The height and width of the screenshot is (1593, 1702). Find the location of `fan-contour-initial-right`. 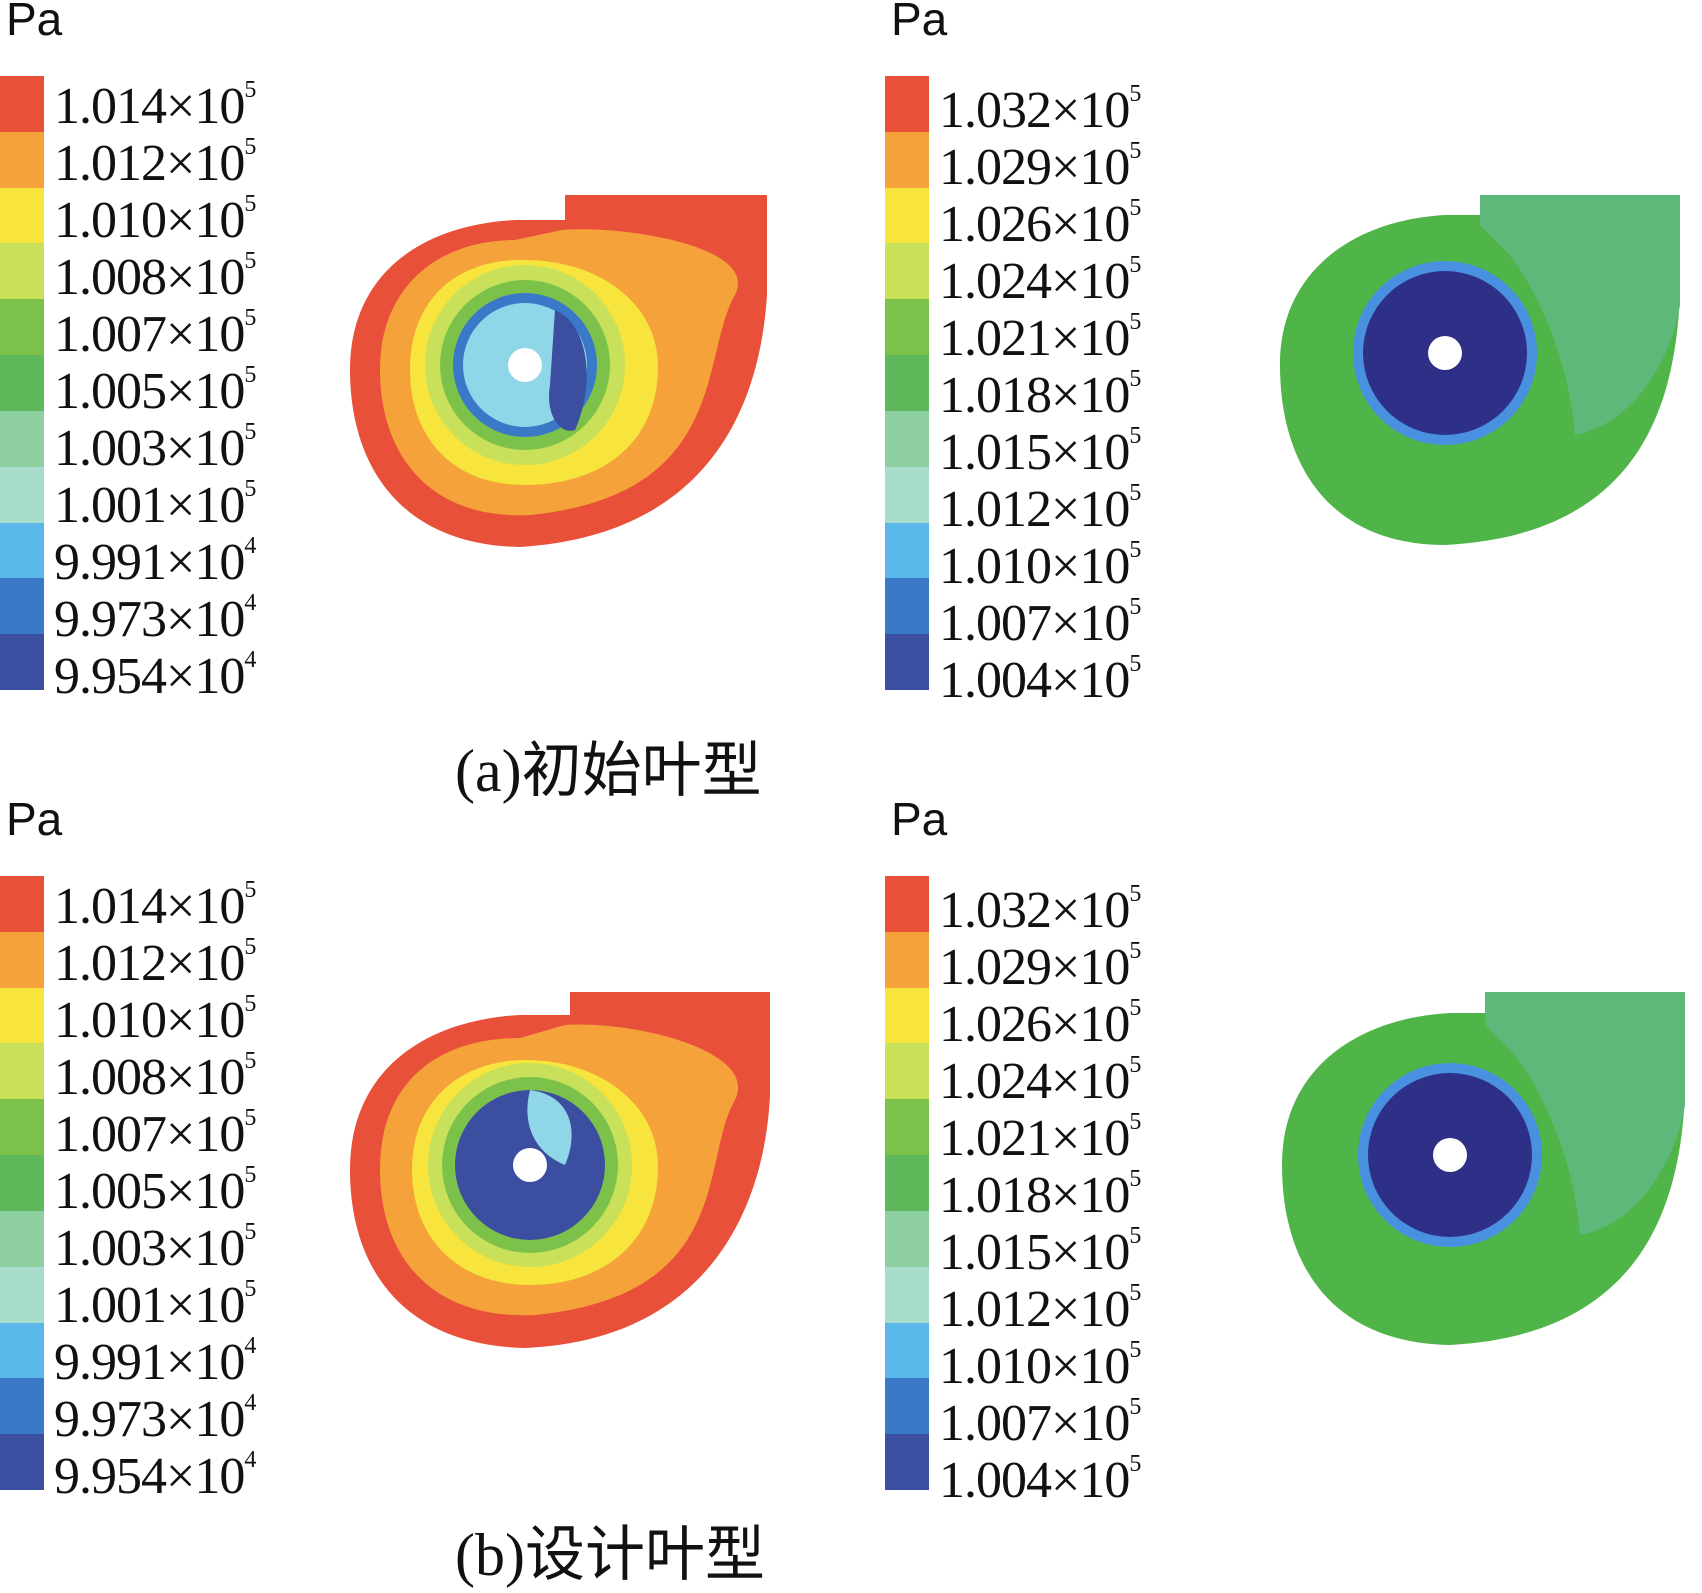

fan-contour-initial-right is located at coordinates (1480, 370).